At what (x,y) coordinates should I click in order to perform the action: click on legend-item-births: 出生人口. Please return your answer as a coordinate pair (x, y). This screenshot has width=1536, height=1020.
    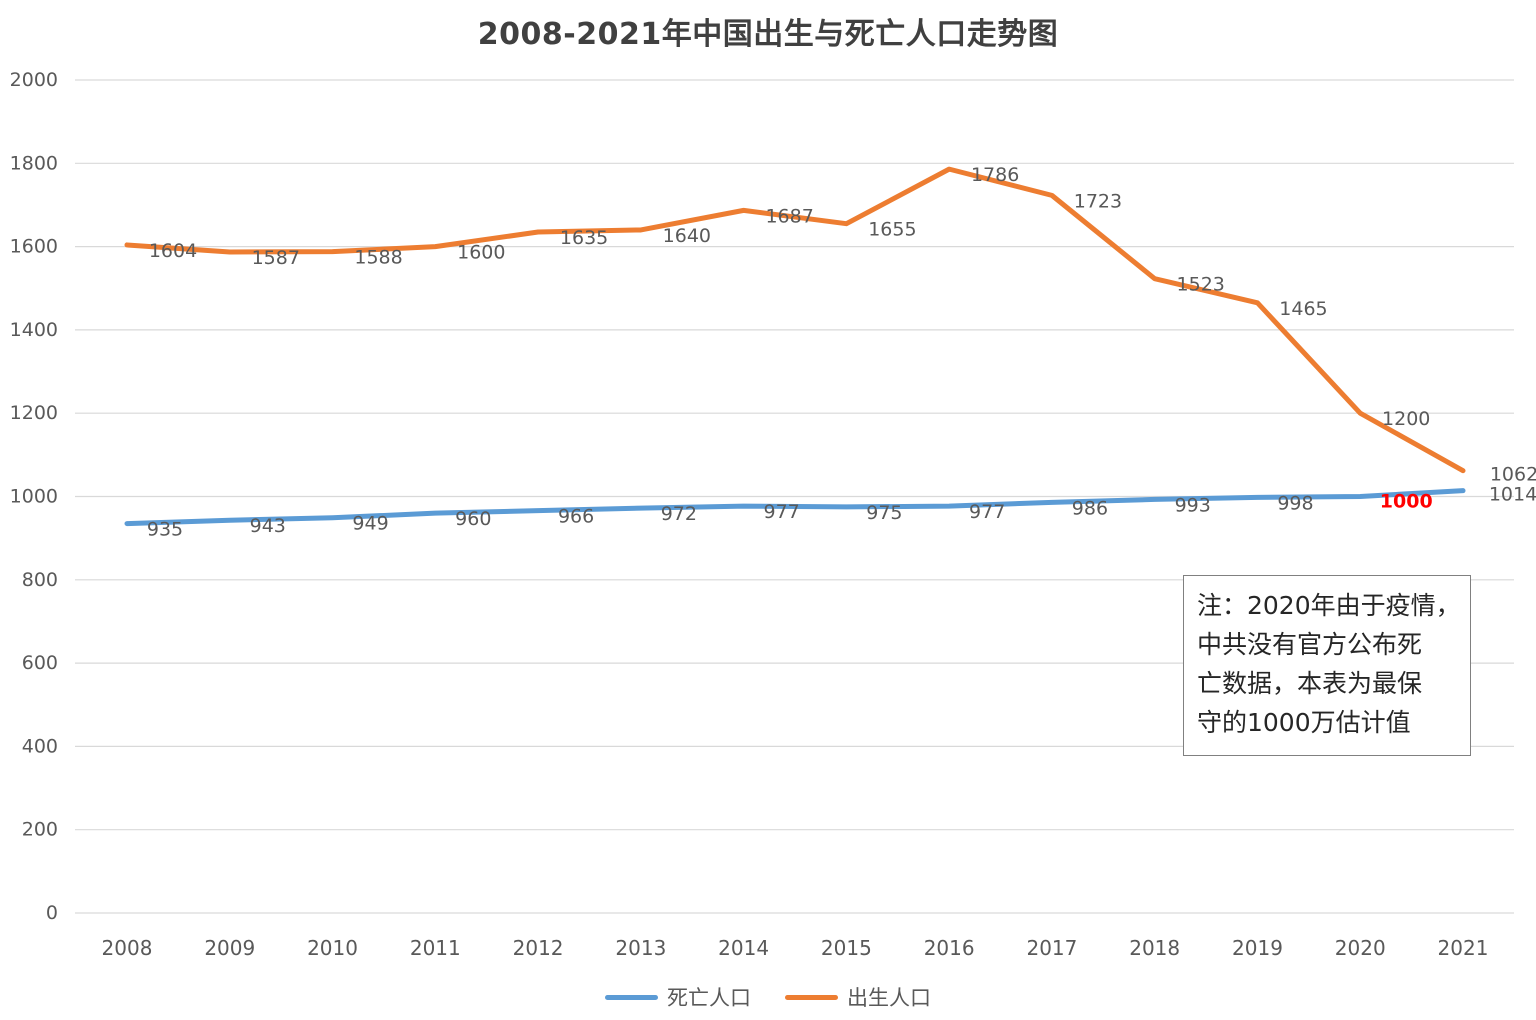
    Looking at the image, I should click on (858, 997).